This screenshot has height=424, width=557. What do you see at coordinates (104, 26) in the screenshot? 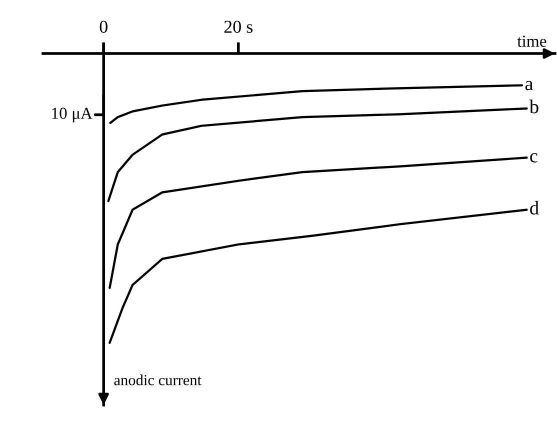
I see `x-tick-label: 0` at bounding box center [104, 26].